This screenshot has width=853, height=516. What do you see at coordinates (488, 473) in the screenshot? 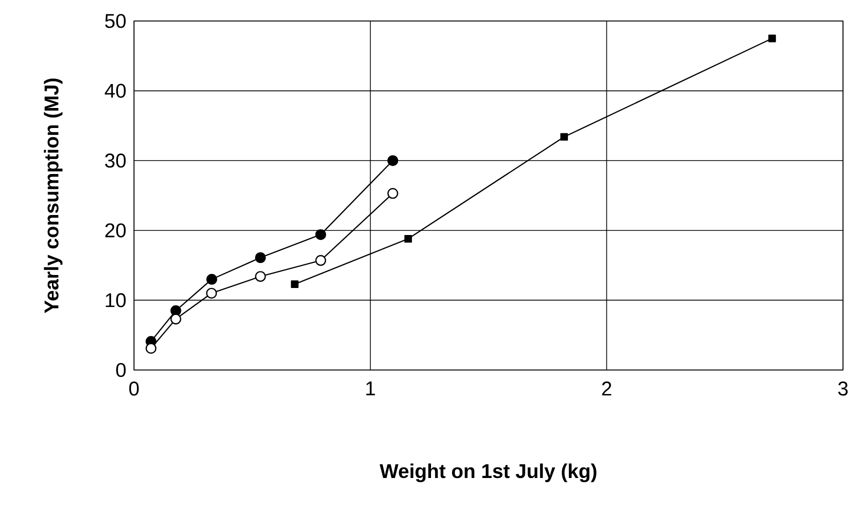
I see `x-axis-title: Weight on 1st July (kg)` at bounding box center [488, 473].